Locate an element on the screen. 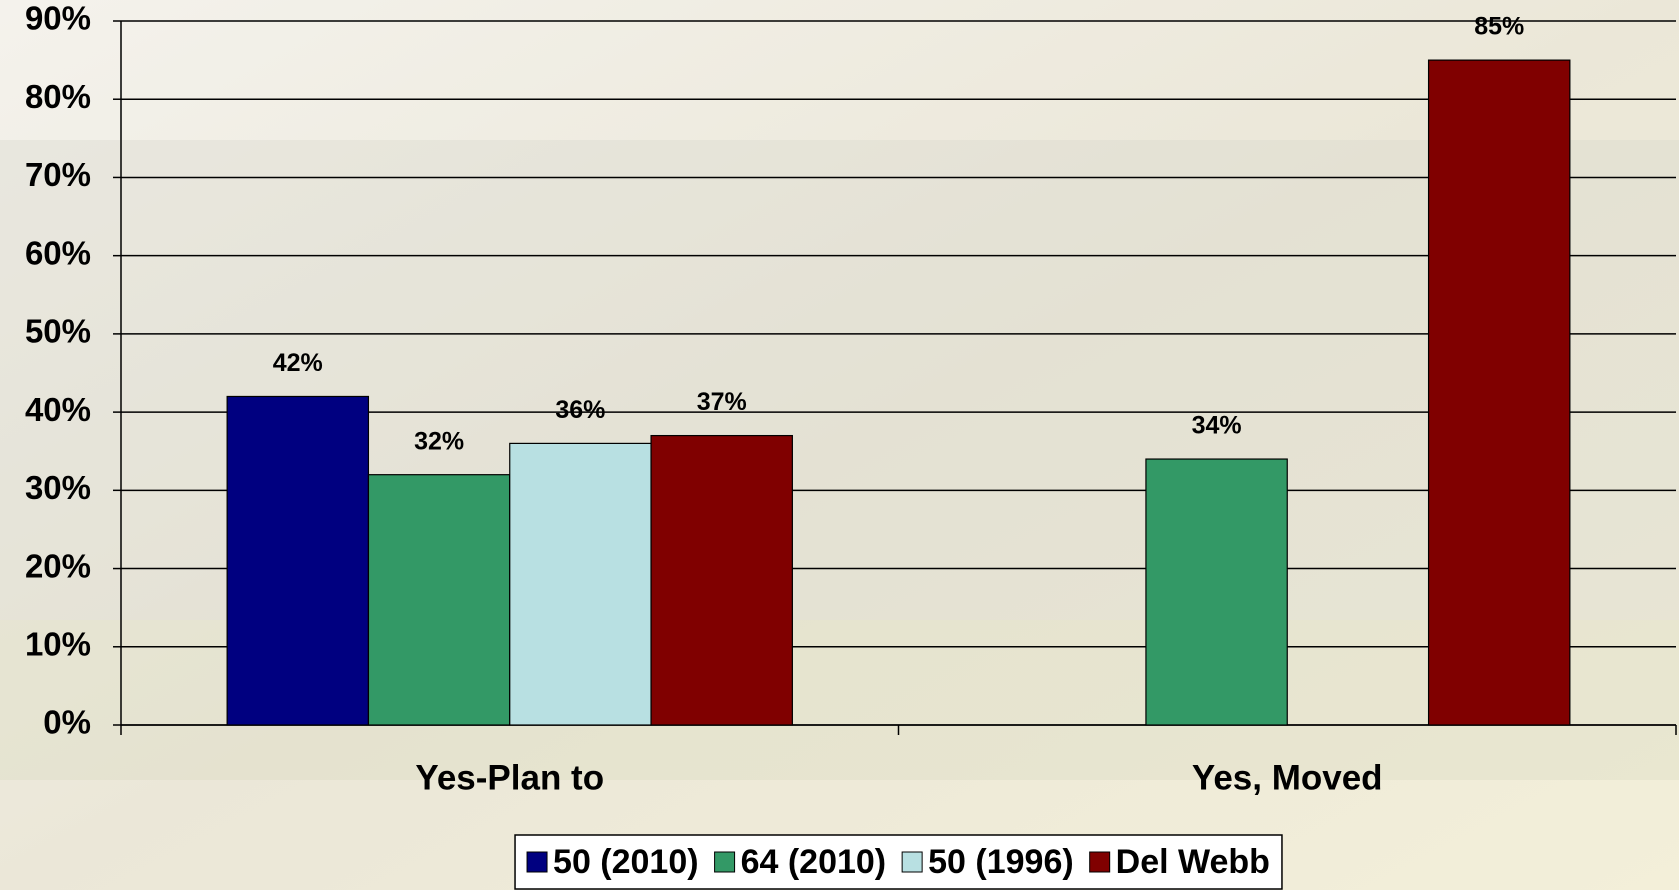 Image resolution: width=1679 pixels, height=890 pixels. legend-box is located at coordinates (898, 862).